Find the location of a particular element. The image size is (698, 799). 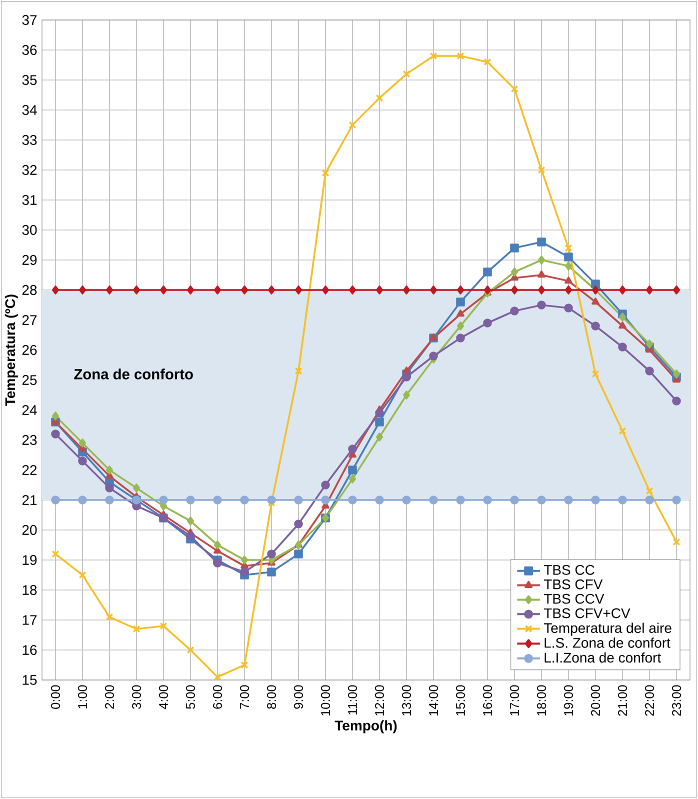

y-tick-label: 15 is located at coordinates (29, 680).